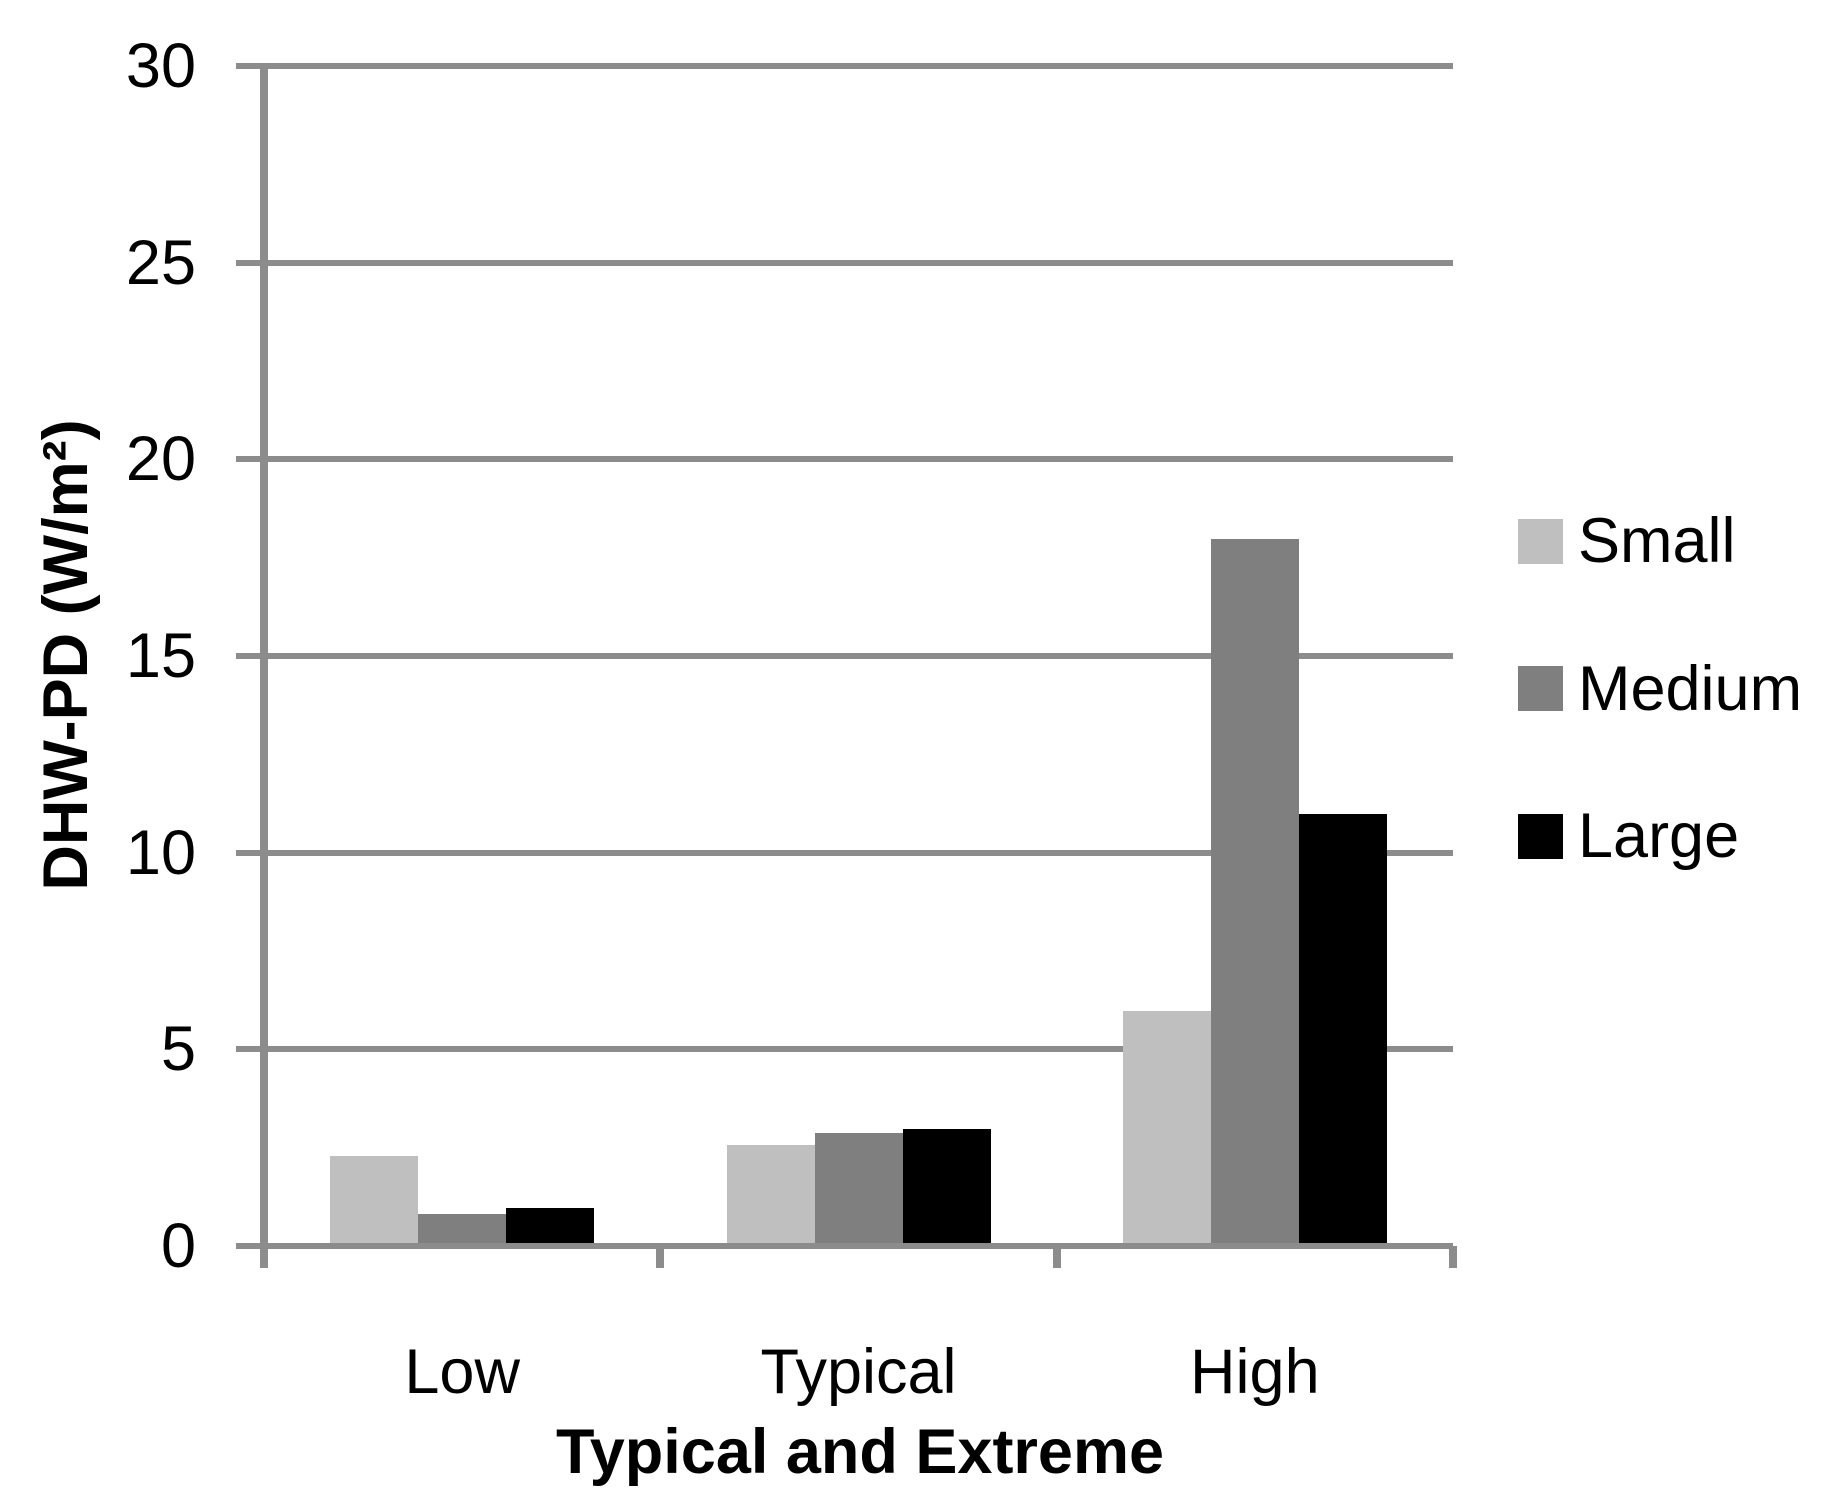 The width and height of the screenshot is (1828, 1501). Describe the element at coordinates (771, 1194) in the screenshot. I see `bar-small-typical` at that location.